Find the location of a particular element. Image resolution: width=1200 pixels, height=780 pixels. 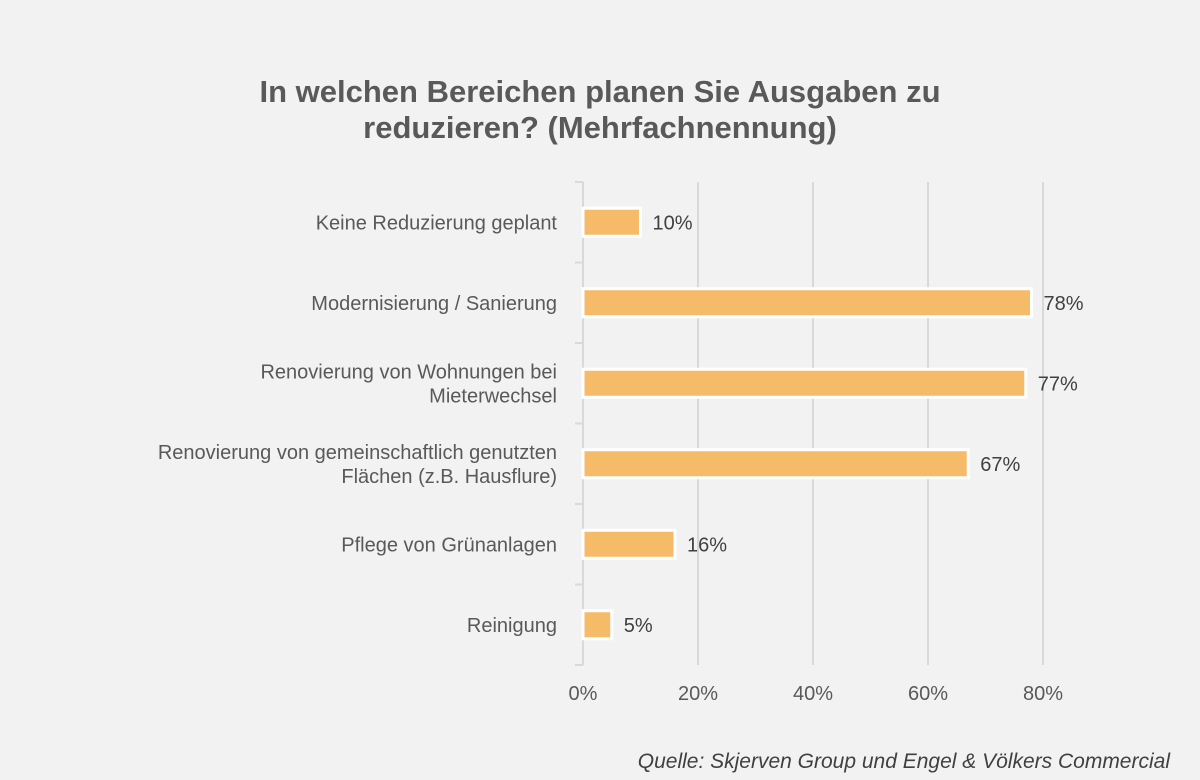

data-label: 5% is located at coordinates (638, 626).